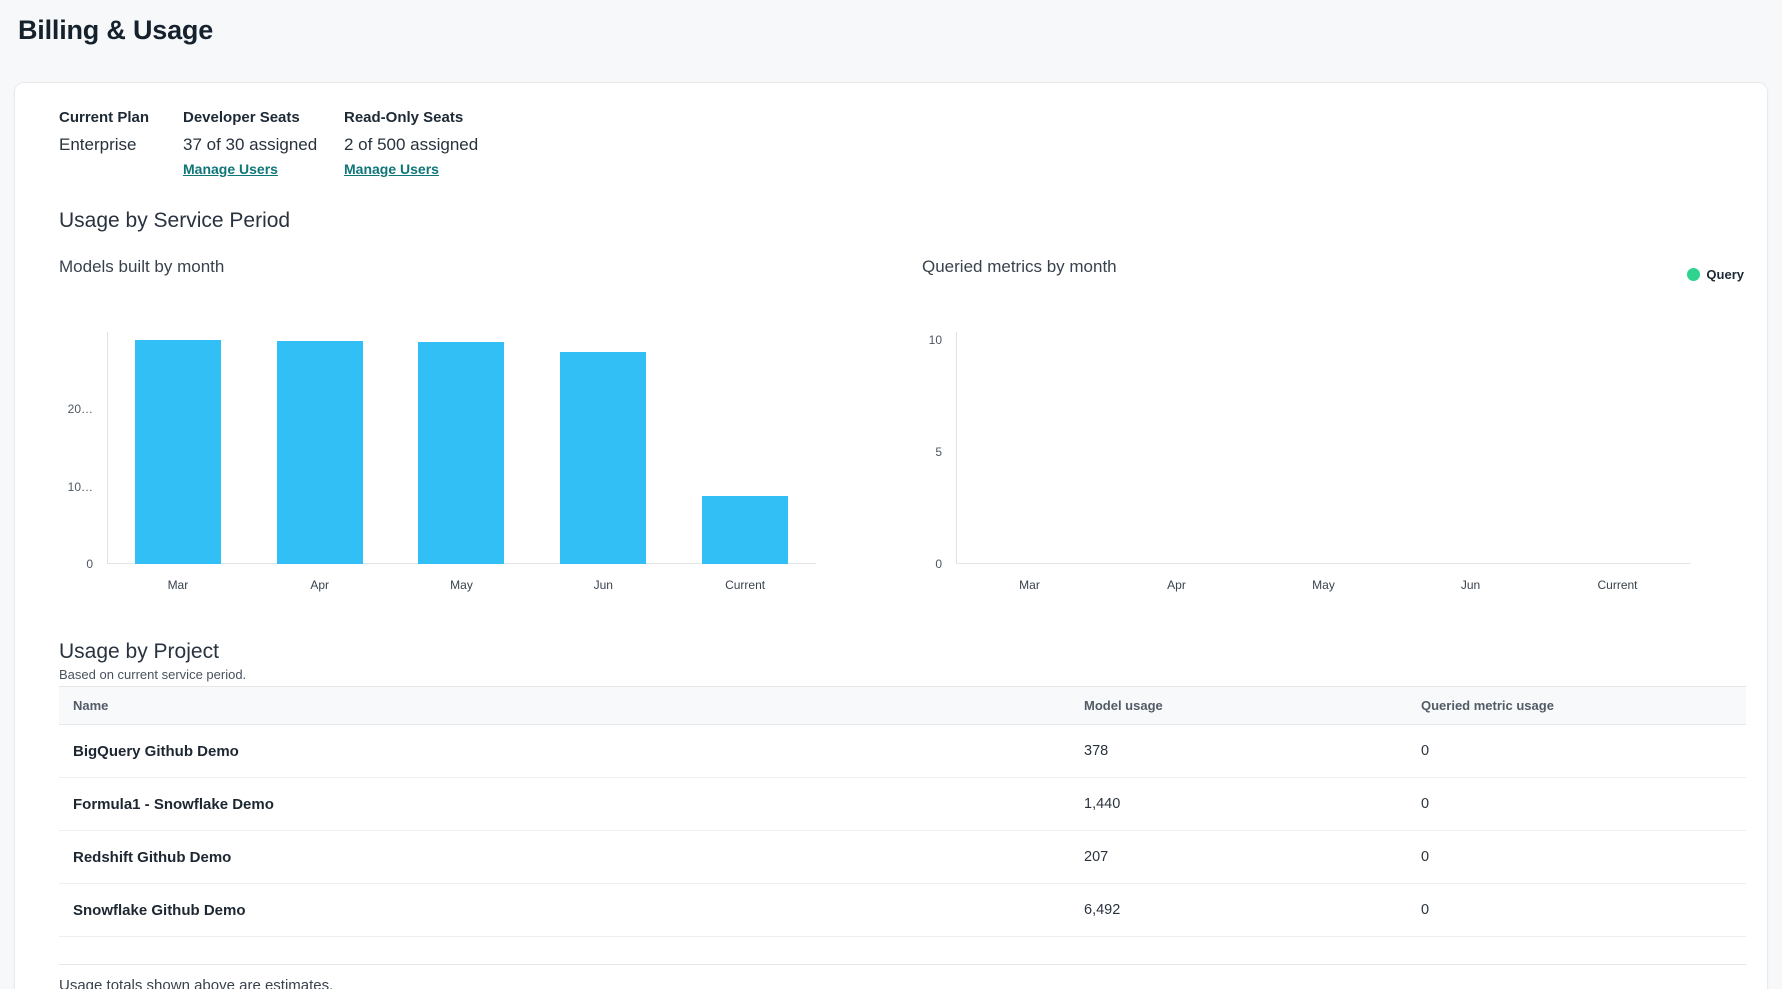 Image resolution: width=1782 pixels, height=989 pixels. What do you see at coordinates (461, 453) in the screenshot?
I see `bar-may` at bounding box center [461, 453].